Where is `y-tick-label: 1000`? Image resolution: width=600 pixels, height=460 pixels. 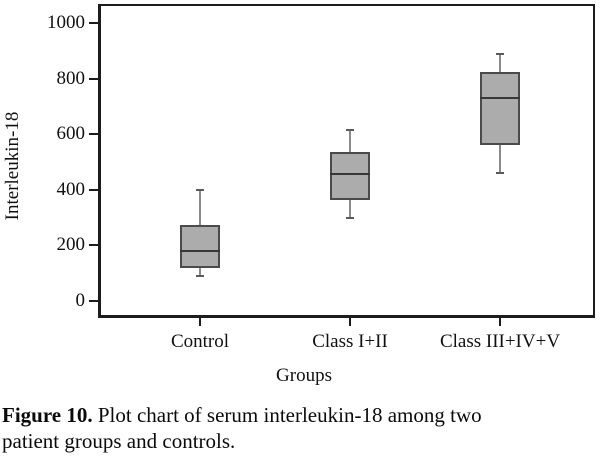 y-tick-label: 1000 is located at coordinates (66, 22).